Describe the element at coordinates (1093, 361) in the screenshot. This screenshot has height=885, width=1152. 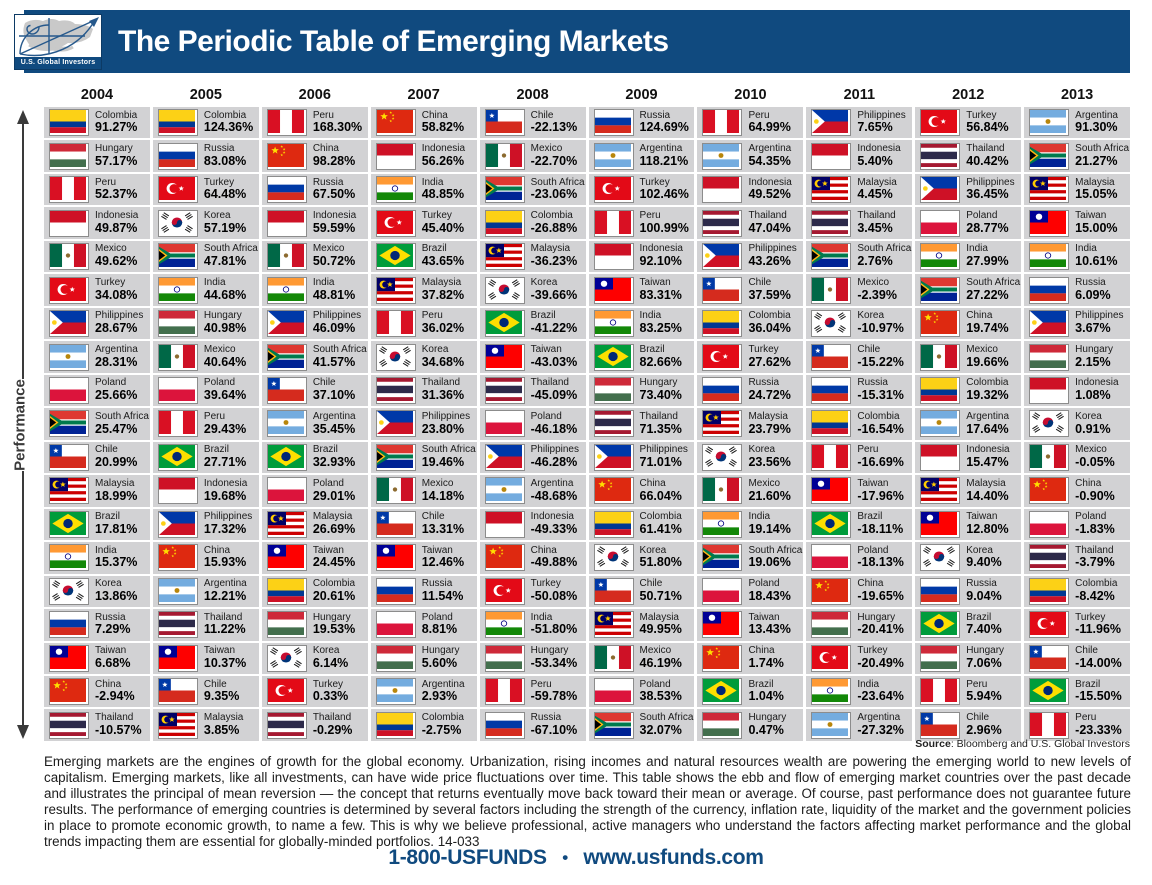
I see `performance-value: 2.15%` at that location.